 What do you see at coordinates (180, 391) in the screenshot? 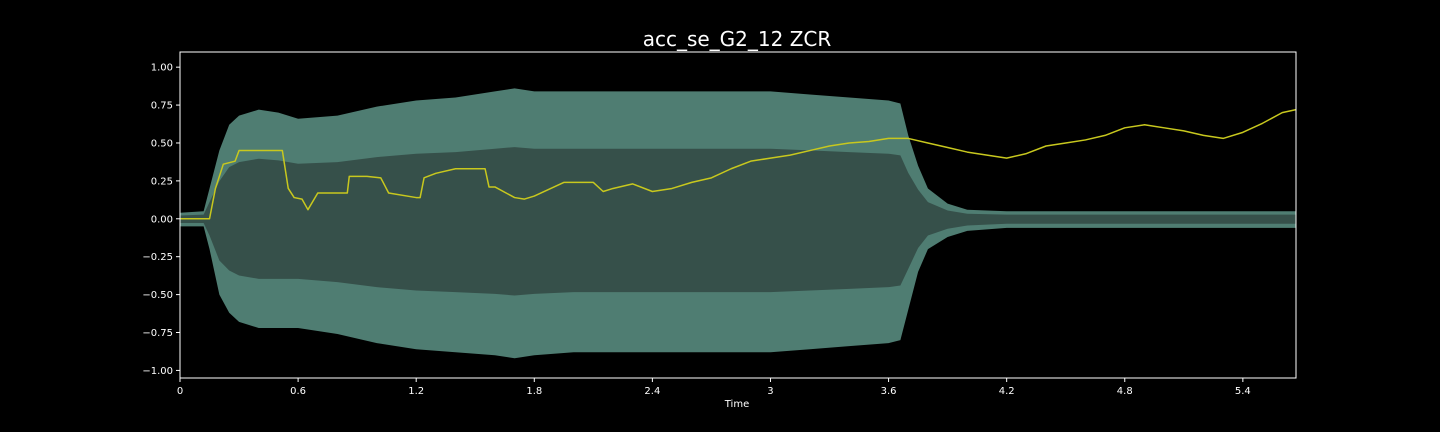
I see `x-tick-label: 0` at bounding box center [180, 391].